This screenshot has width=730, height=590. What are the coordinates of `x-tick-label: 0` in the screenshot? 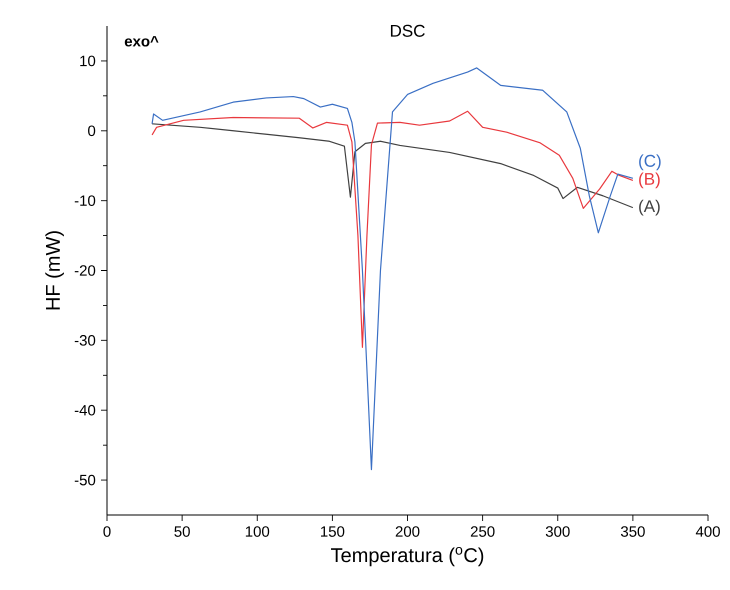 It's located at (107, 531).